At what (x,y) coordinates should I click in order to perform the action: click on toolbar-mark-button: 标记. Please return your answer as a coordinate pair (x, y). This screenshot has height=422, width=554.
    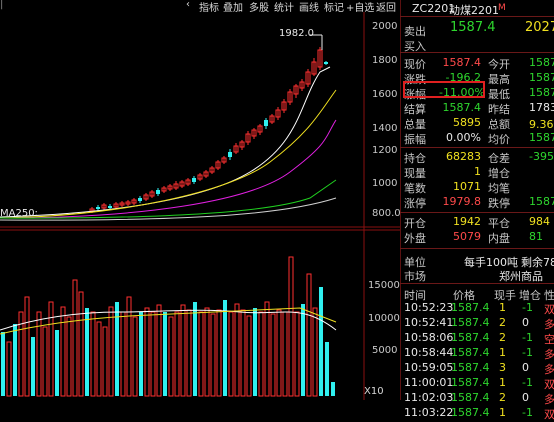
    Looking at the image, I should click on (334, 8).